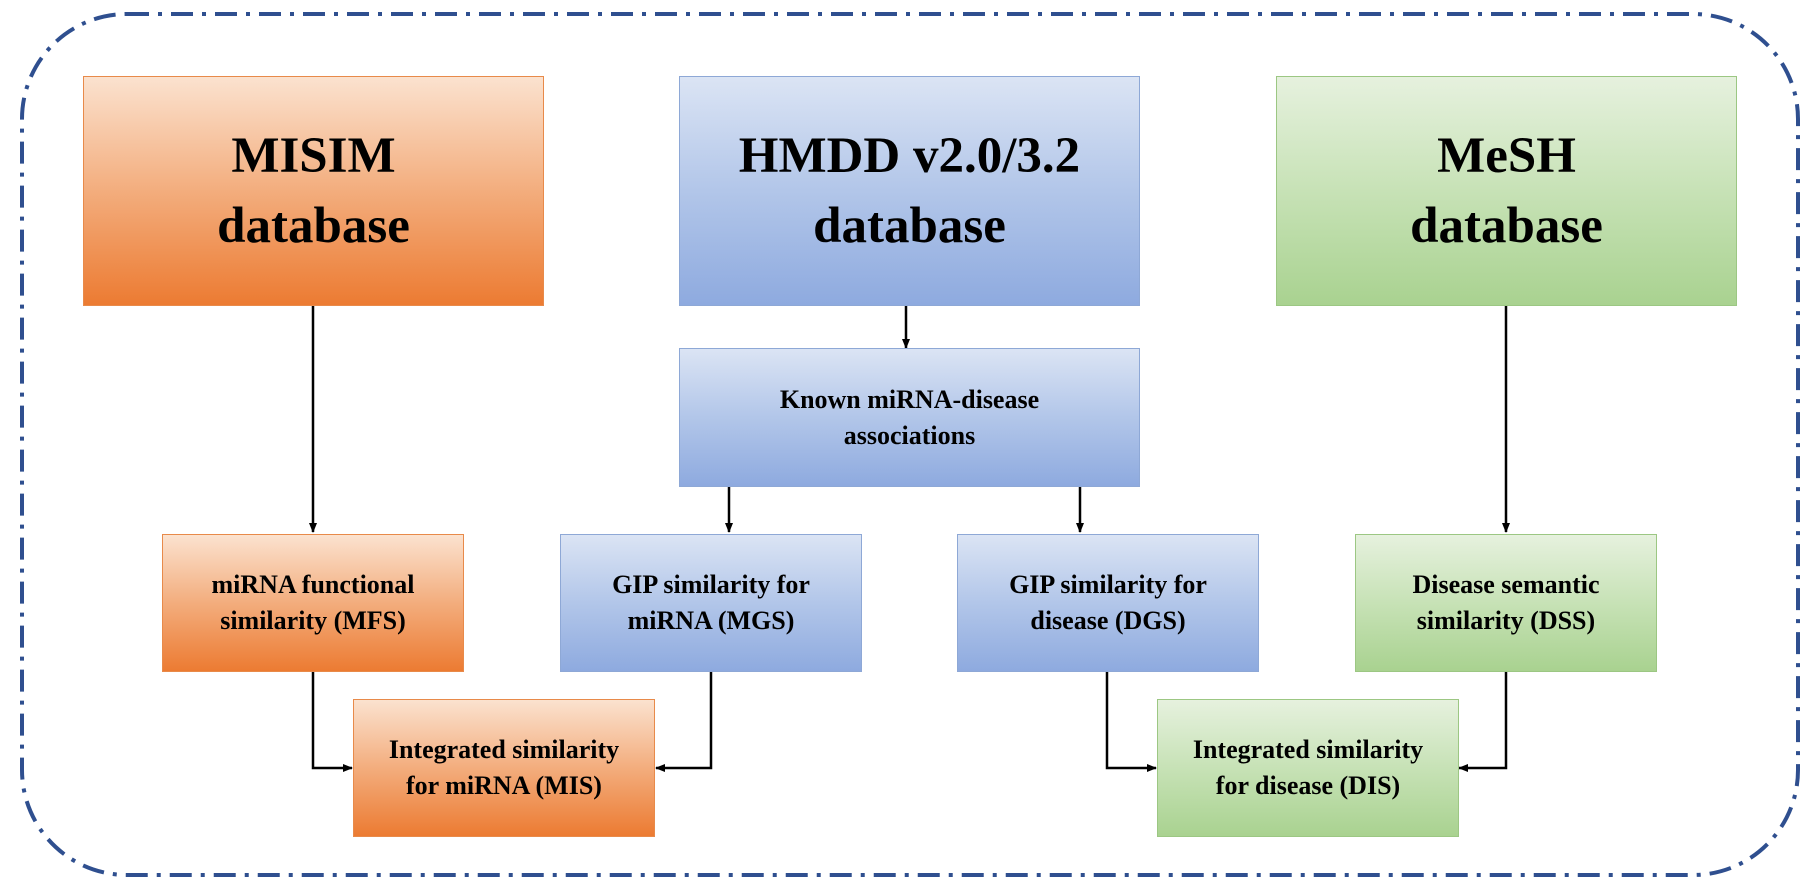  I want to click on dss-line2: similarity (DSS), so click(1506, 620).